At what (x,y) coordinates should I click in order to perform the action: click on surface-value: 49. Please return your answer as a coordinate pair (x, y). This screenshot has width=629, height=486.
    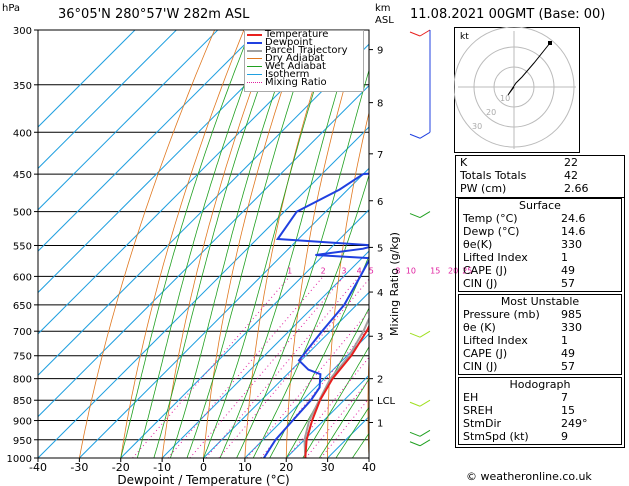
    Looking at the image, I should click on (568, 270).